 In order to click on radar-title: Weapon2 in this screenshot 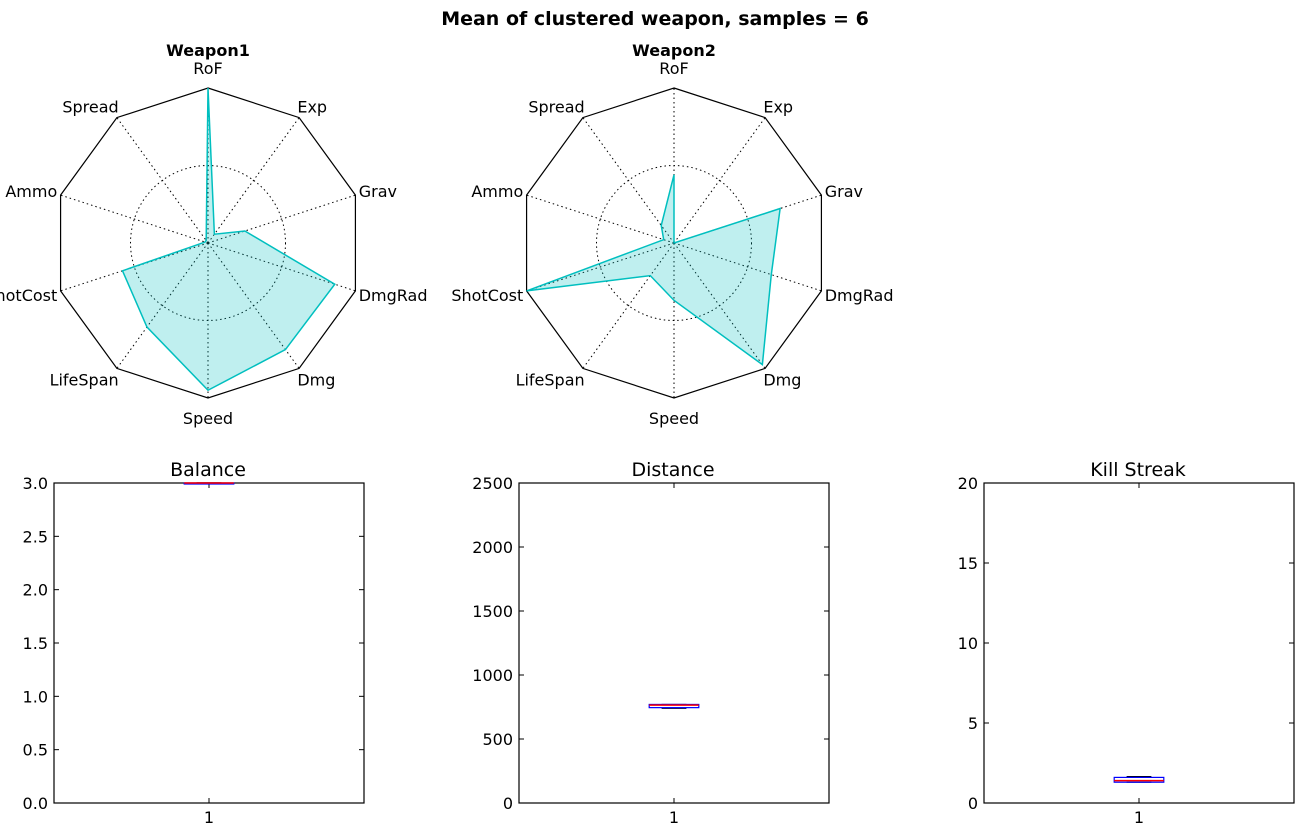, I will do `click(674, 50)`.